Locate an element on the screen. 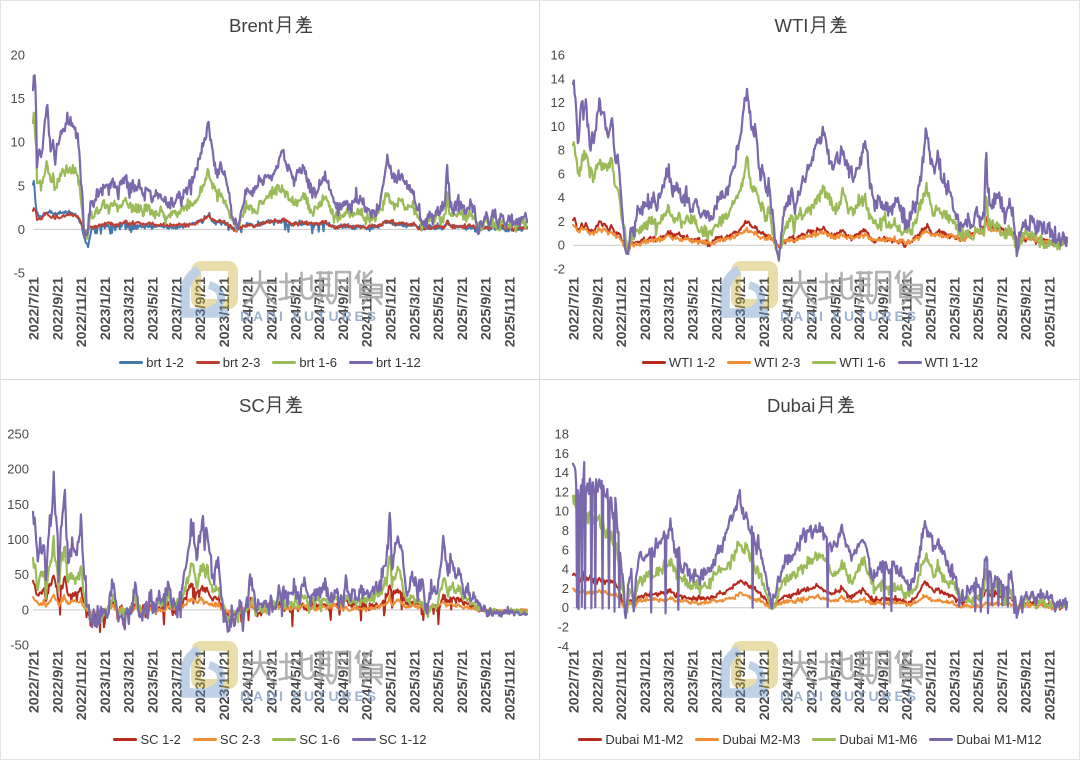 The width and height of the screenshot is (1080, 760). svg-text: 4 is located at coordinates (565, 569).